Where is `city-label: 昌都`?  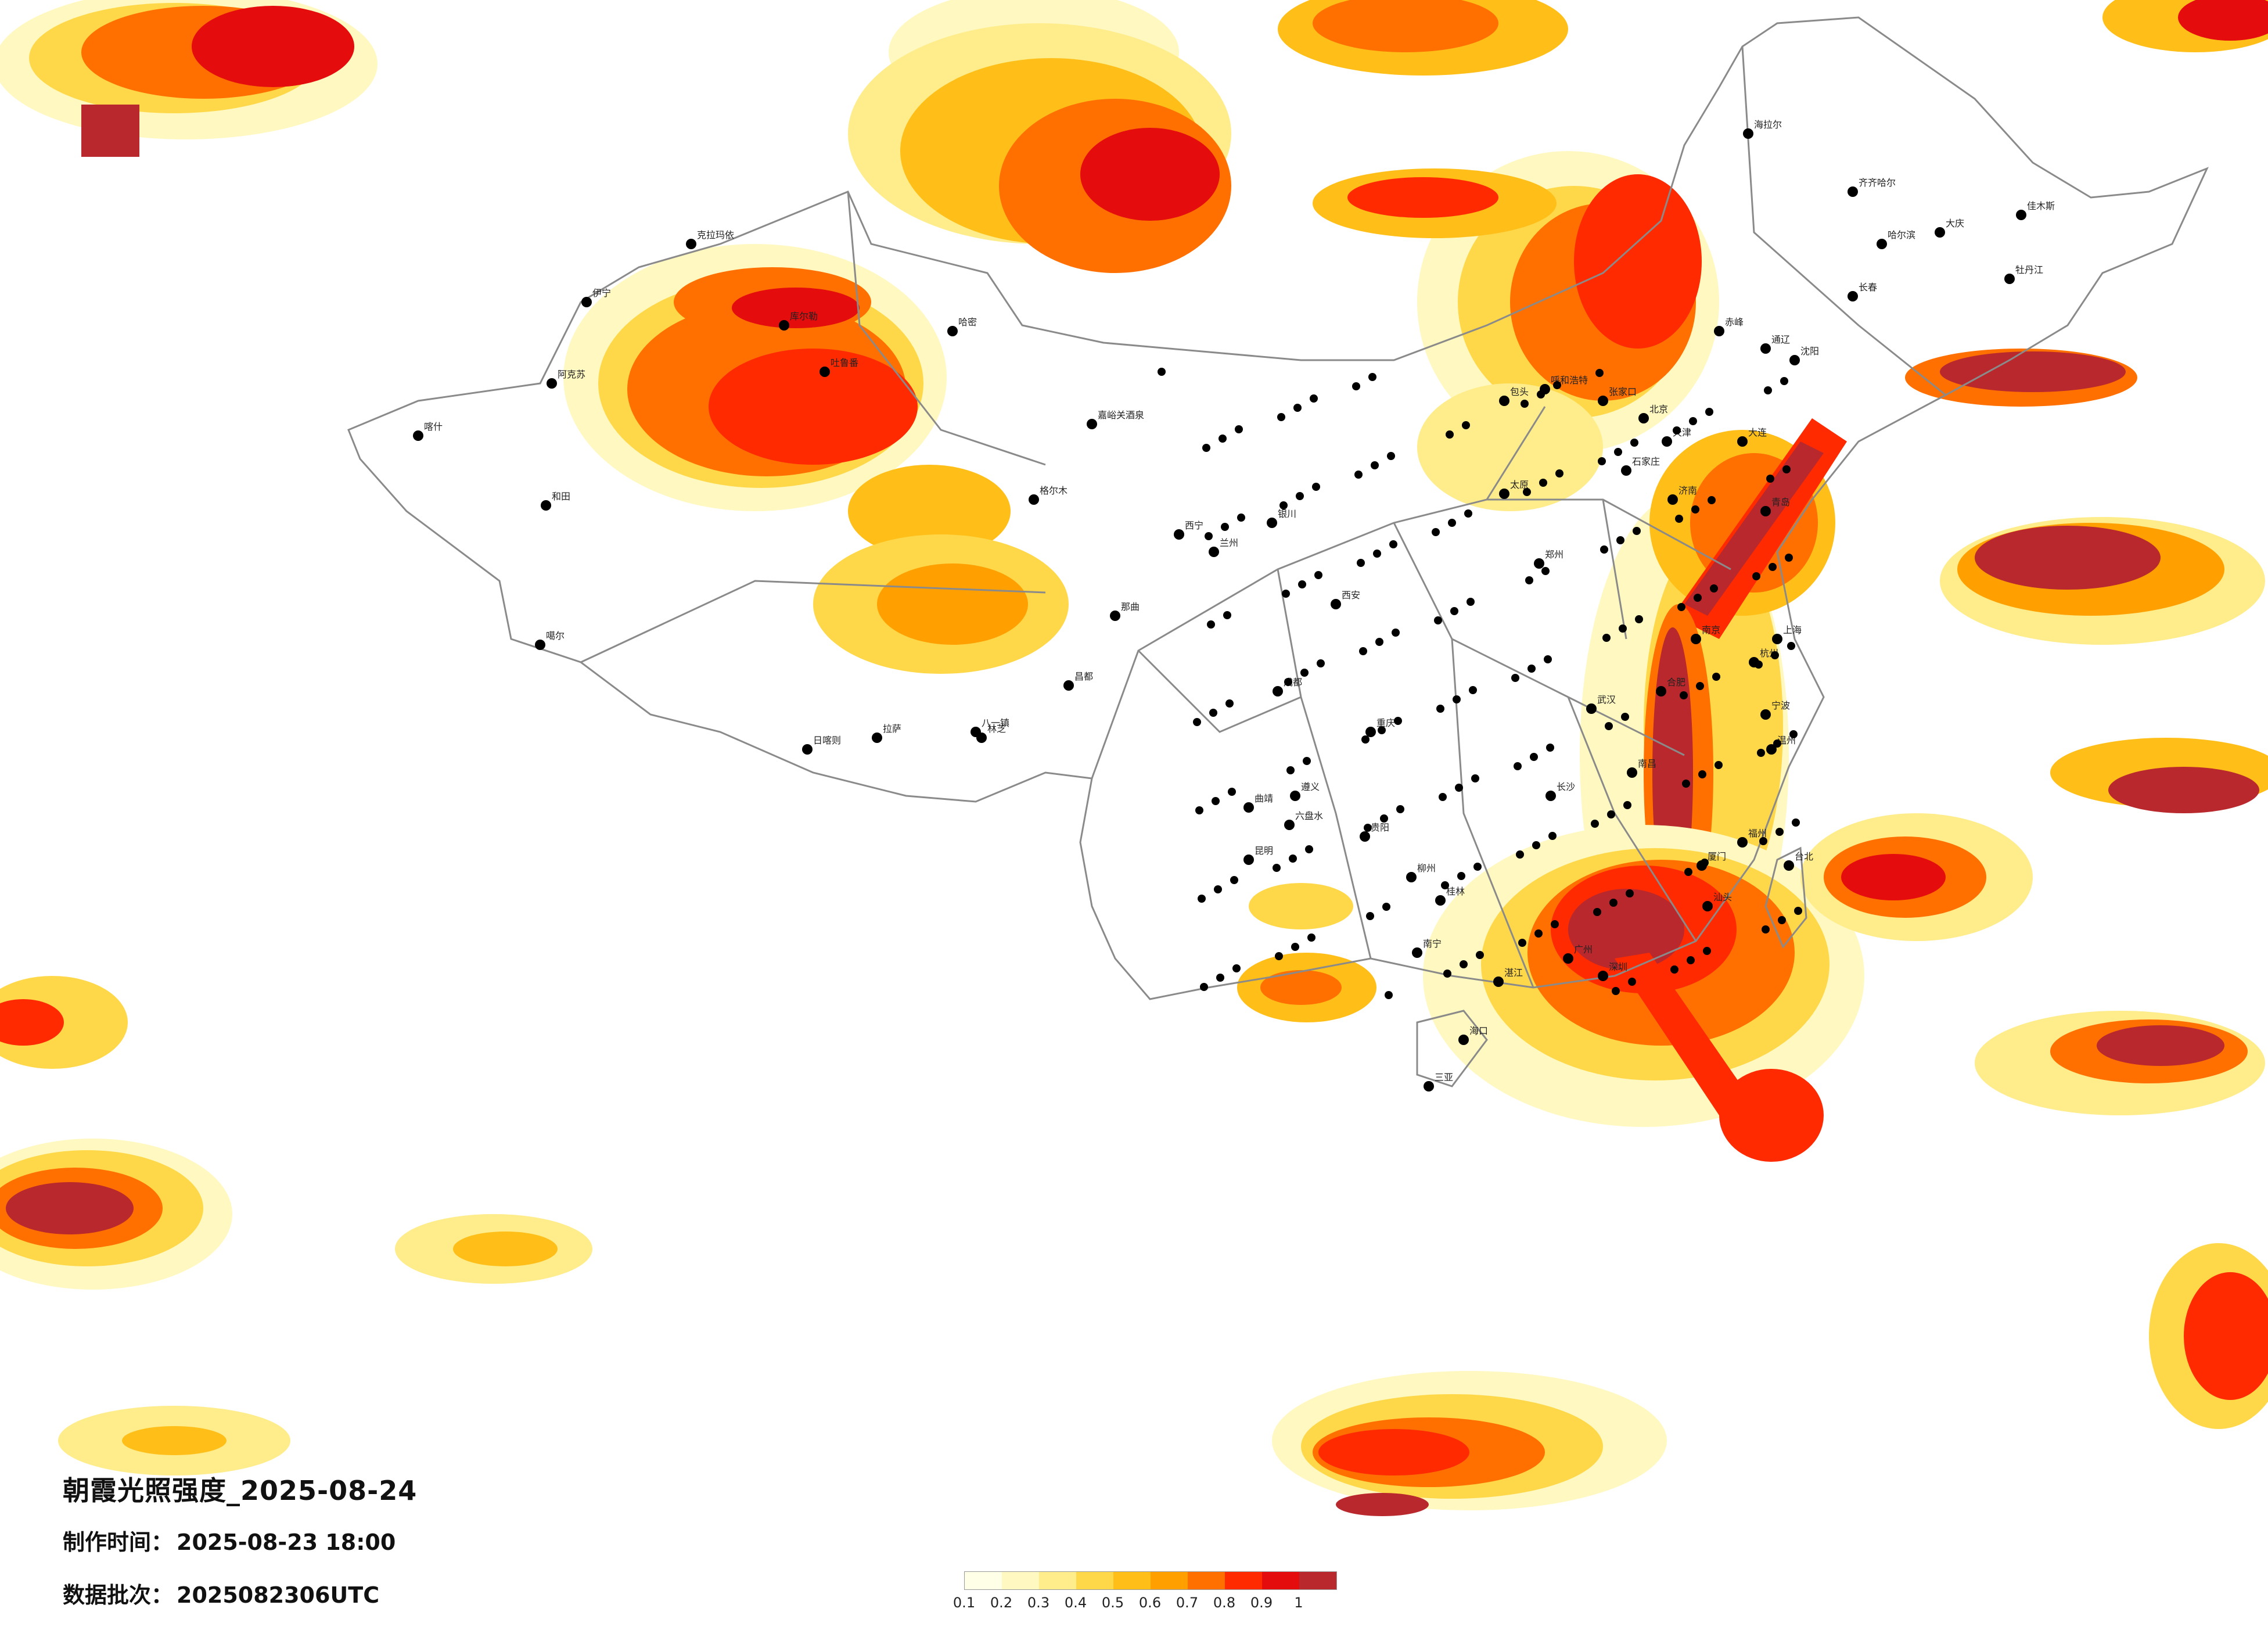
city-label: 昌都 is located at coordinates (1083, 676).